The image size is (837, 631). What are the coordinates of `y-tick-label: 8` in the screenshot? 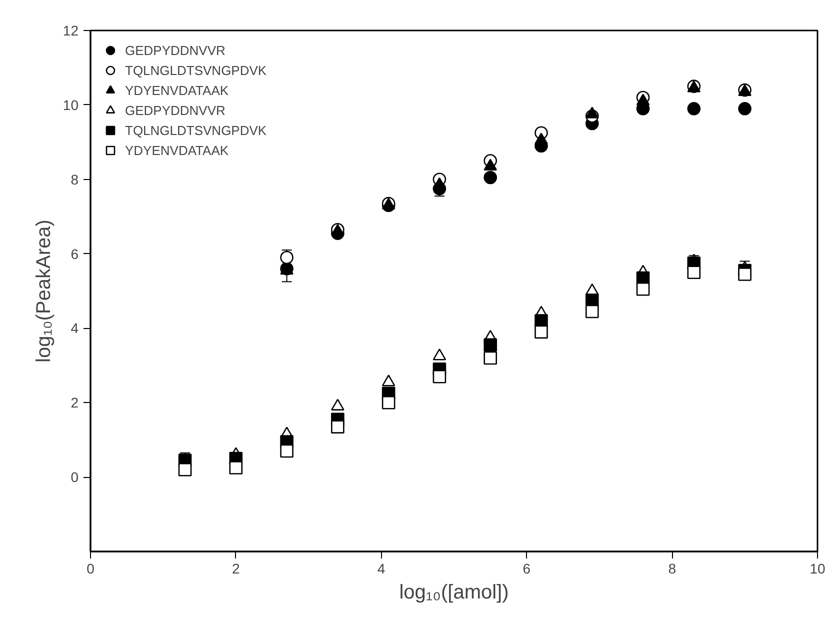 It's located at (74, 179).